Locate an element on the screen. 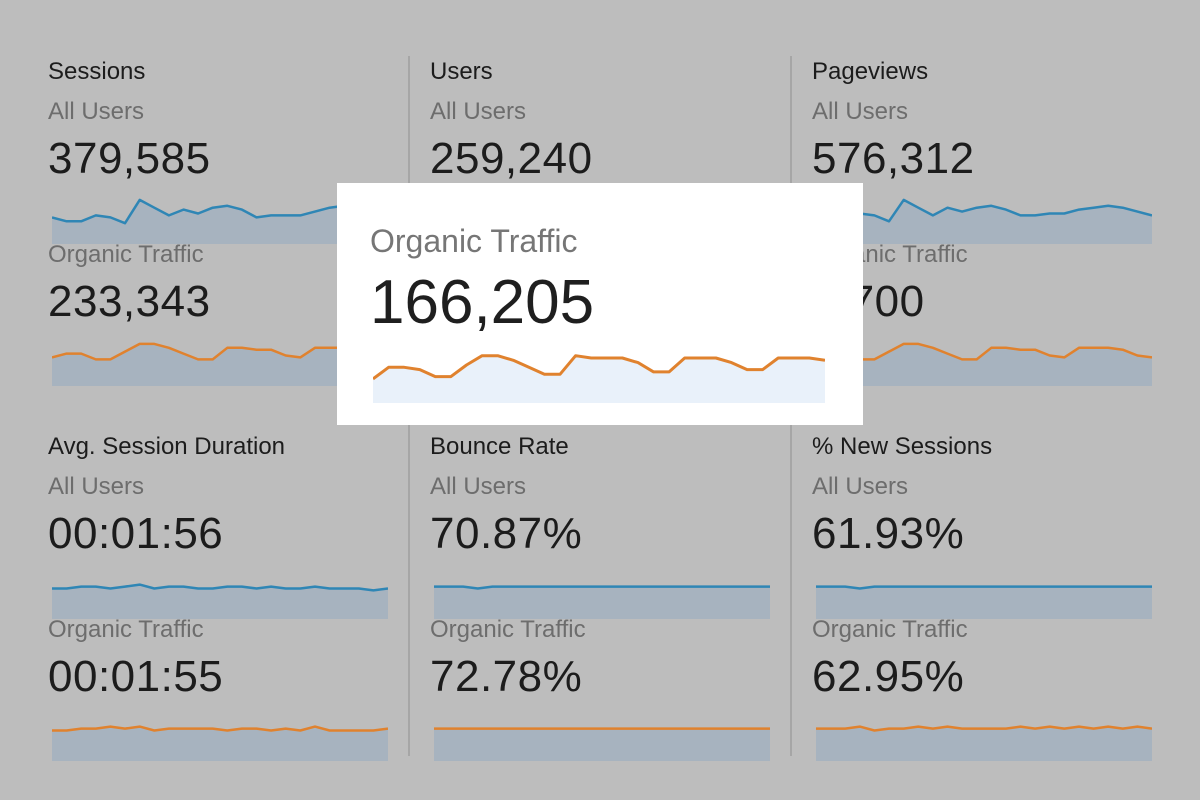  metric-title: Pageviews is located at coordinates (870, 71).